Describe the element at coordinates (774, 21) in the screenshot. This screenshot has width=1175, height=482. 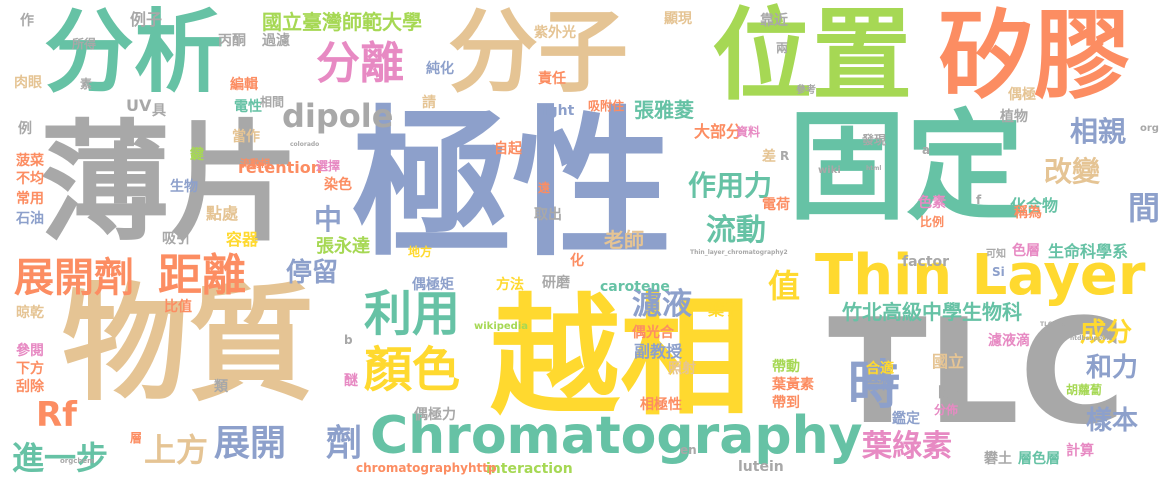
I see `word: 靠近` at that location.